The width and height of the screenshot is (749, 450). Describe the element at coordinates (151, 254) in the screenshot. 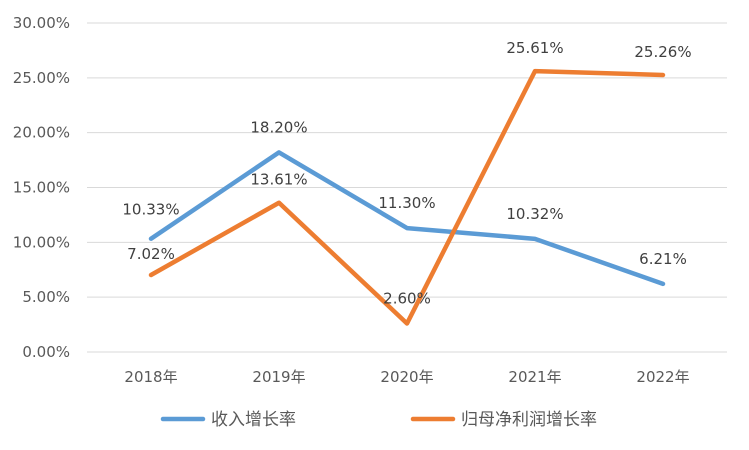

I see `data-label: 7.02%` at that location.